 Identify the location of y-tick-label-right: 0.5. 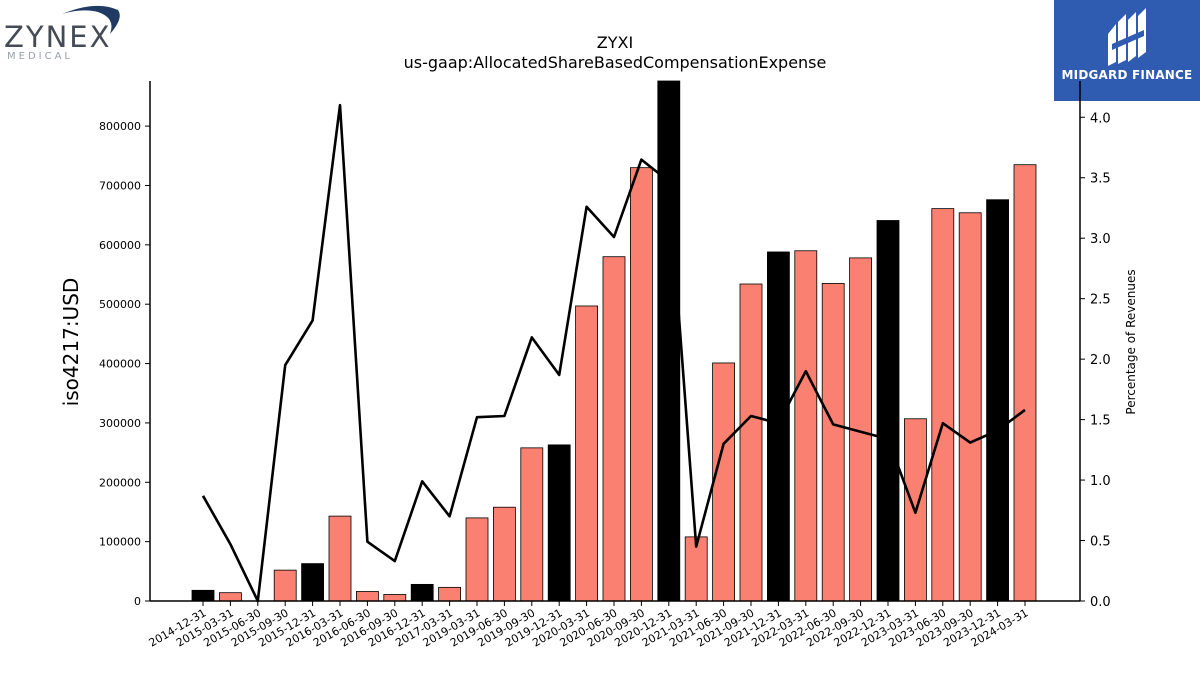
(1100, 542).